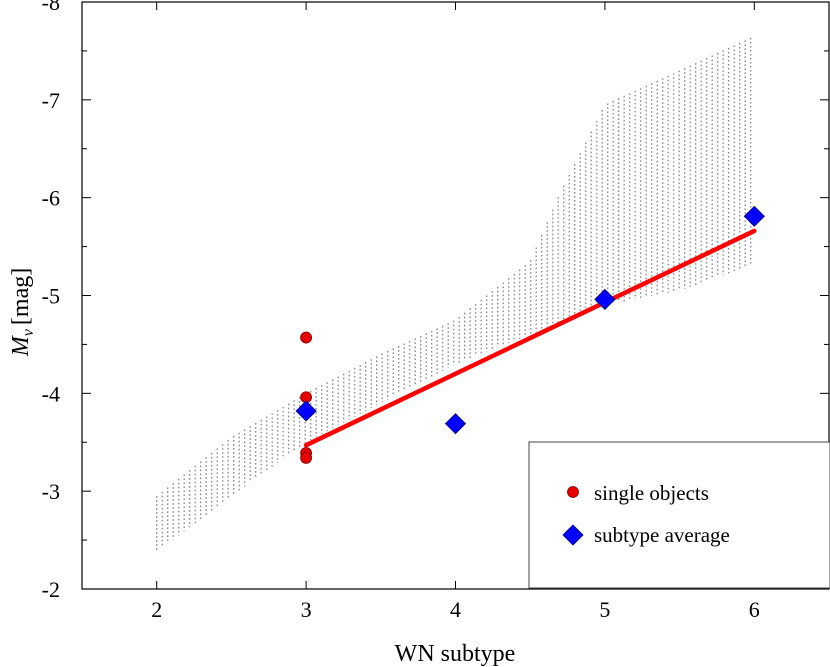 The image size is (830, 667). I want to click on legend-subtype-average-marker, so click(573, 535).